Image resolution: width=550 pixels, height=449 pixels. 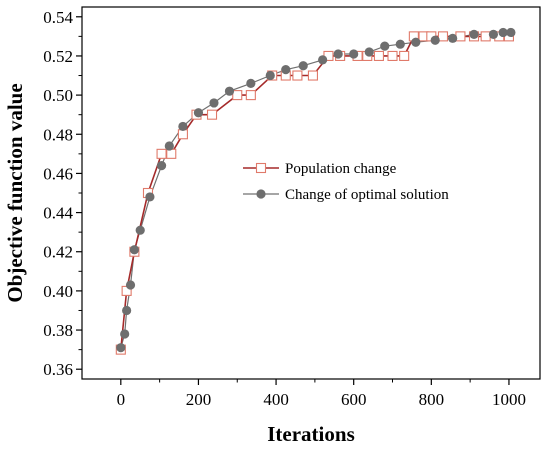 I want to click on y-tick-label: 0.38, so click(x=58, y=330).